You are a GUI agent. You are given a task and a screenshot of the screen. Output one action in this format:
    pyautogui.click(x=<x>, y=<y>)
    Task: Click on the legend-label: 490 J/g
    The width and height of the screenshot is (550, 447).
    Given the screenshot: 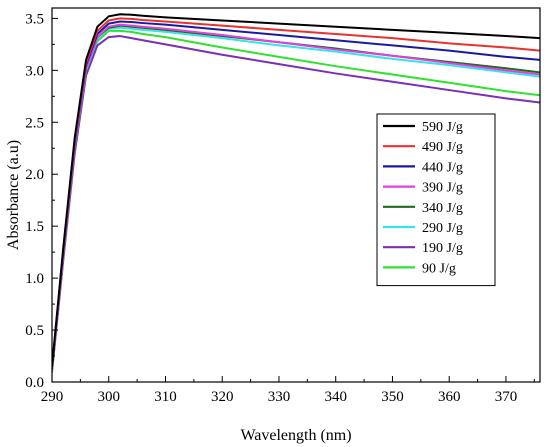 What is the action you would take?
    pyautogui.click(x=442, y=147)
    